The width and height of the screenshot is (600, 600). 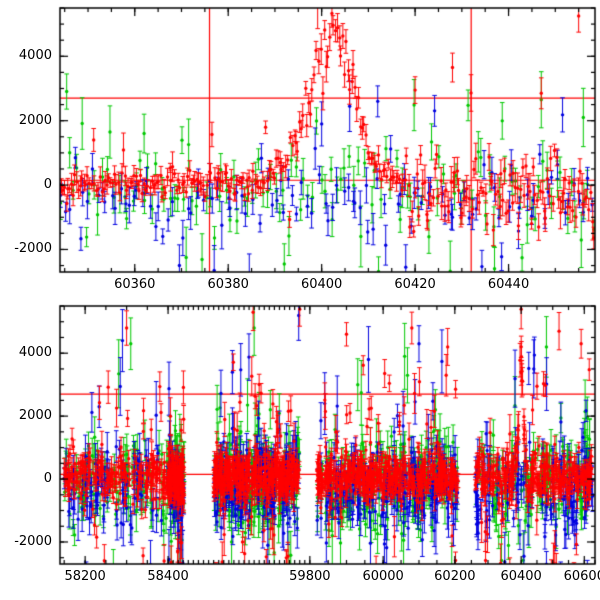 I want to click on x-tick-label: 58200, so click(x=85, y=576).